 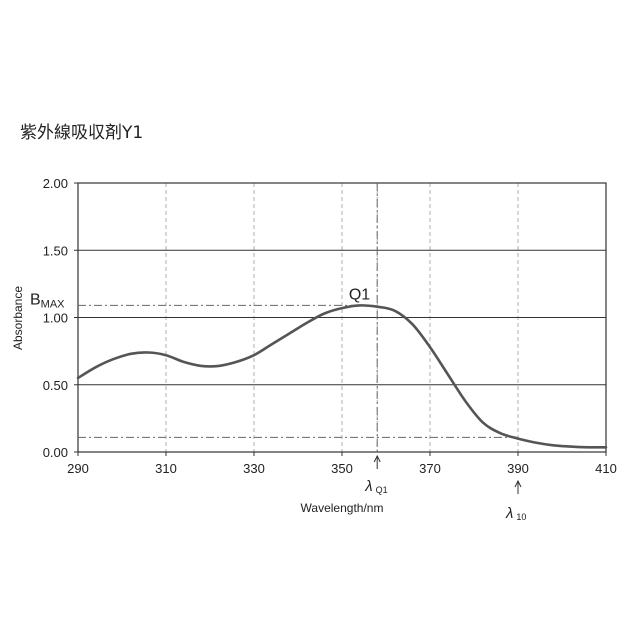 What do you see at coordinates (254, 468) in the screenshot?
I see `x-tick-label: 330` at bounding box center [254, 468].